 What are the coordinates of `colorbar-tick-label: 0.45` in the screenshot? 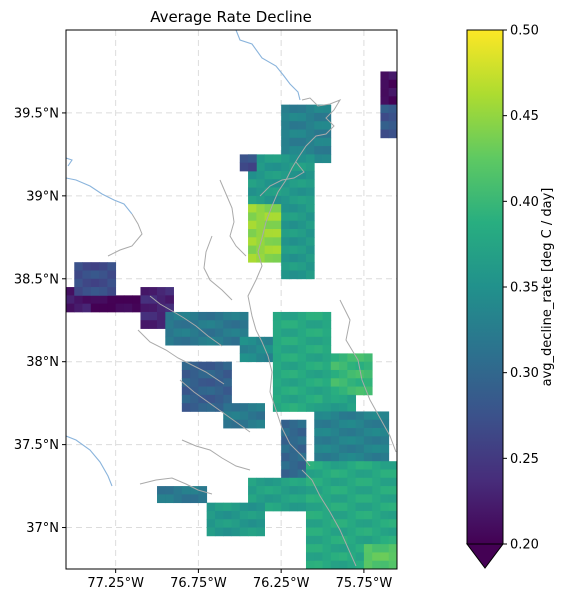 It's located at (524, 116).